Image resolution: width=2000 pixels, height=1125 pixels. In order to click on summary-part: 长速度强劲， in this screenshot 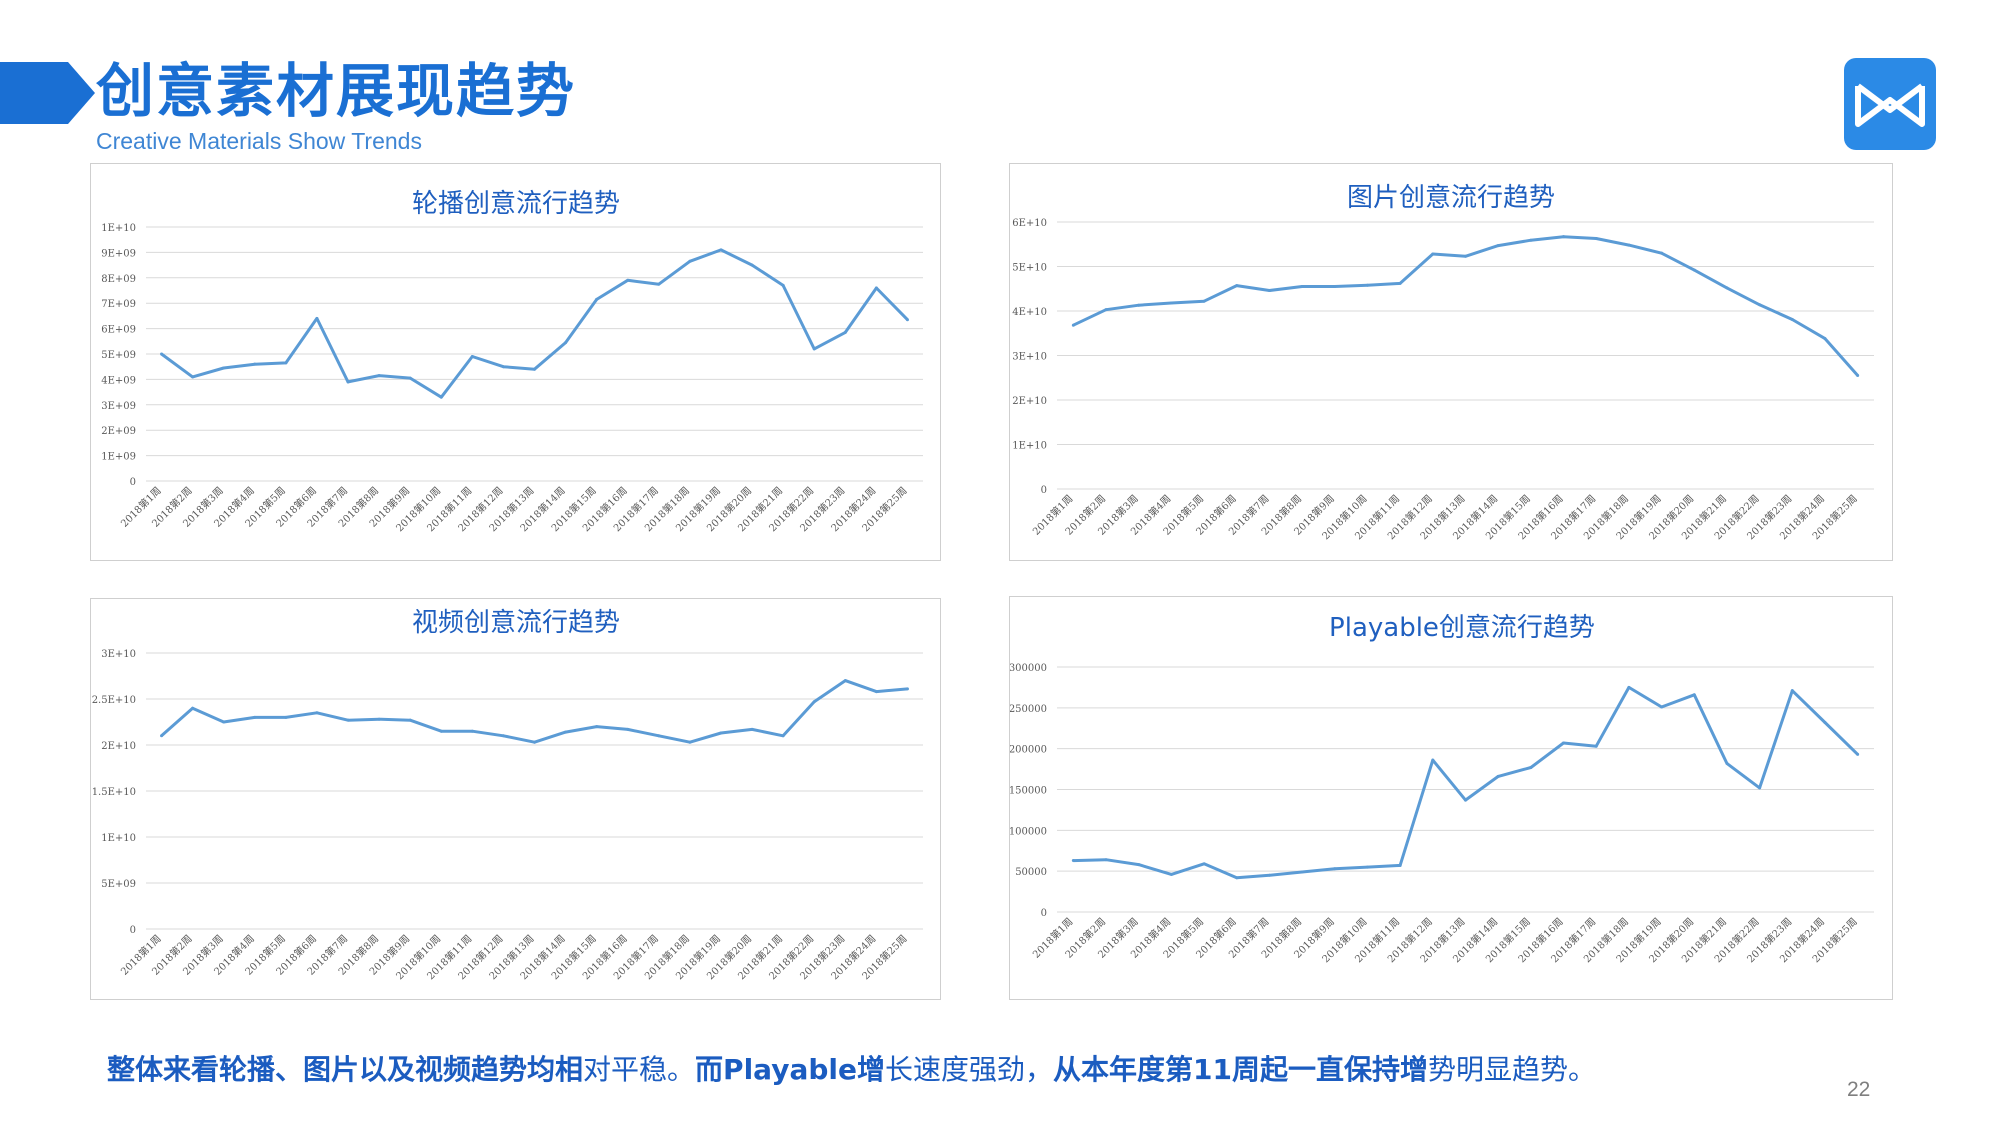, I will do `click(968, 1069)`.